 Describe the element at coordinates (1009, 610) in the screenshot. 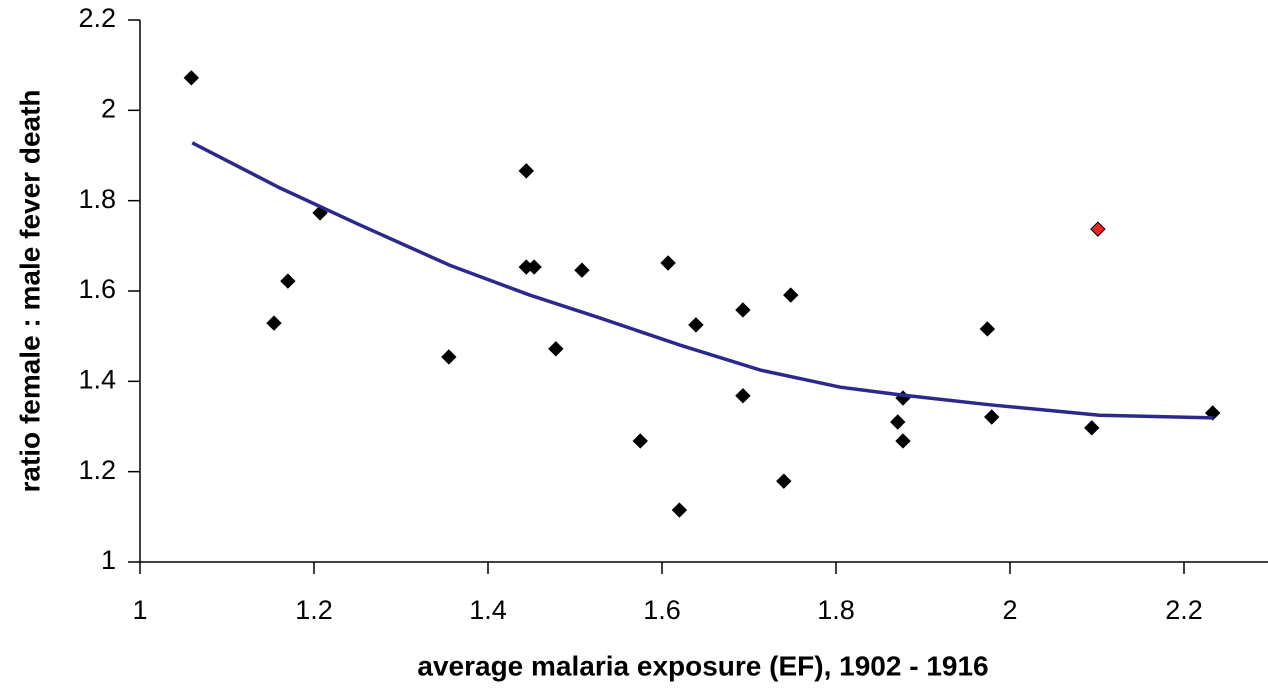

I see `x-tick-label: 2` at that location.